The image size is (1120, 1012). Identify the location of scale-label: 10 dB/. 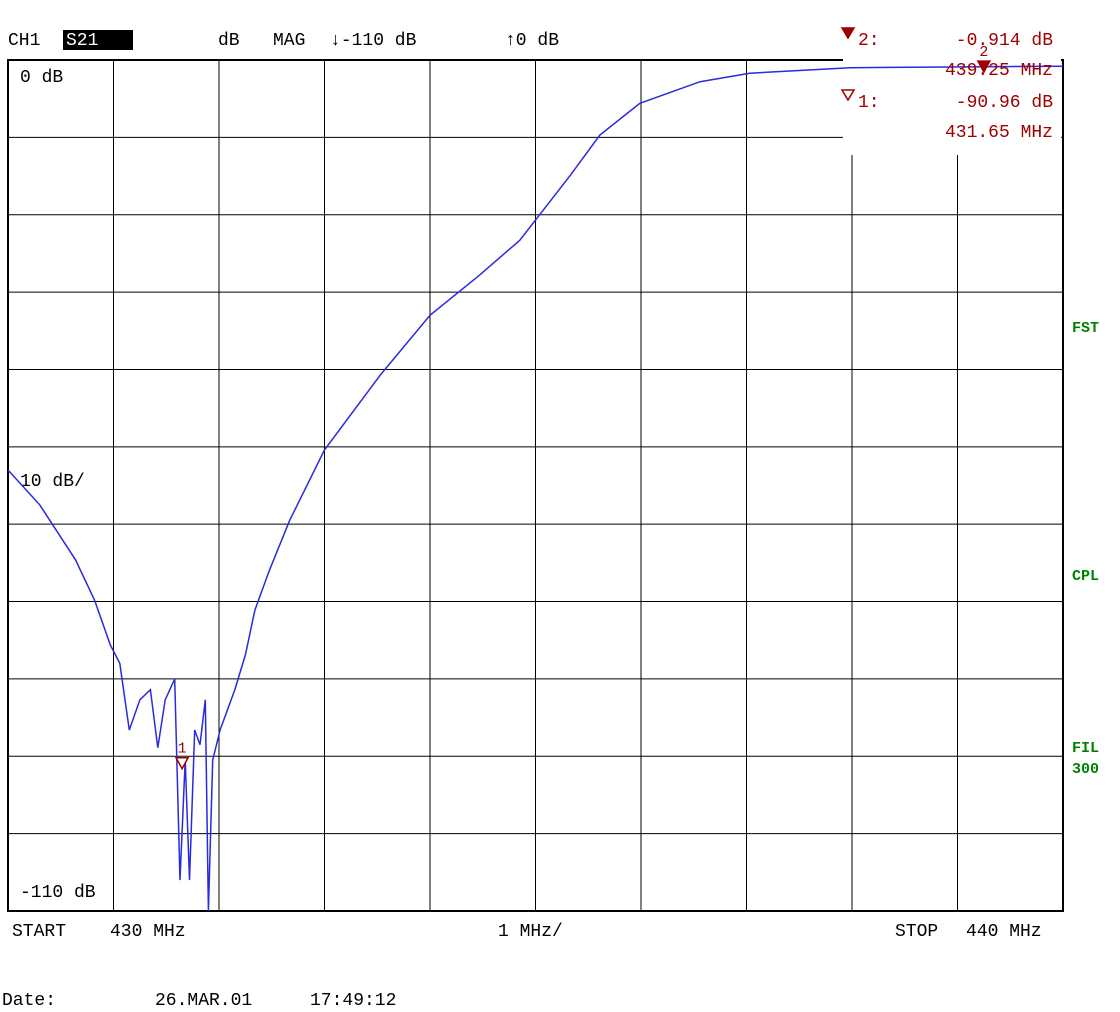
(52, 482).